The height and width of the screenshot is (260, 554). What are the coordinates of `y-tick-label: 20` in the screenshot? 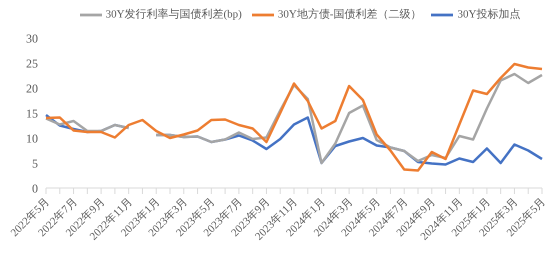 It's located at (32, 88).